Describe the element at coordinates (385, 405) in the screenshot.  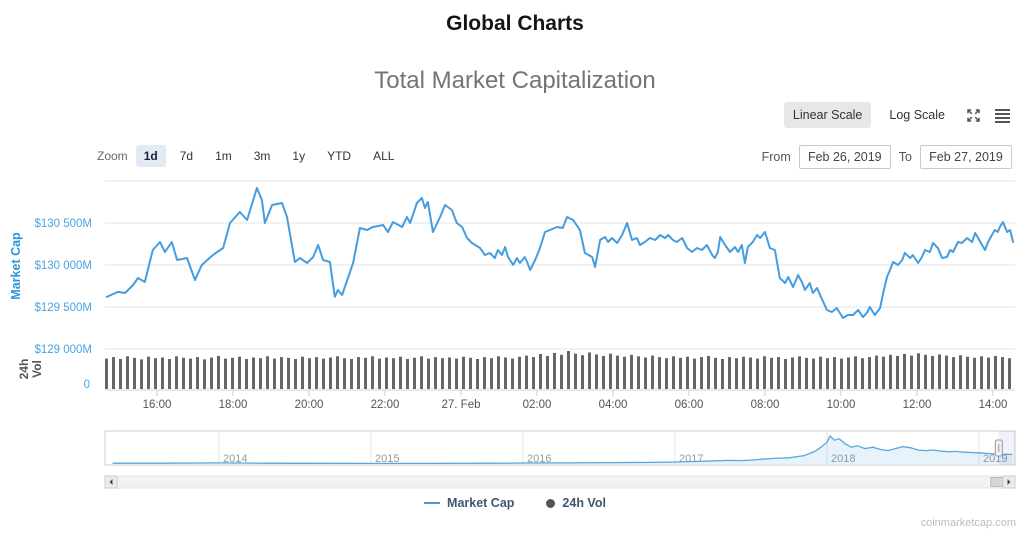
I see `svg-text: 22:00` at that location.